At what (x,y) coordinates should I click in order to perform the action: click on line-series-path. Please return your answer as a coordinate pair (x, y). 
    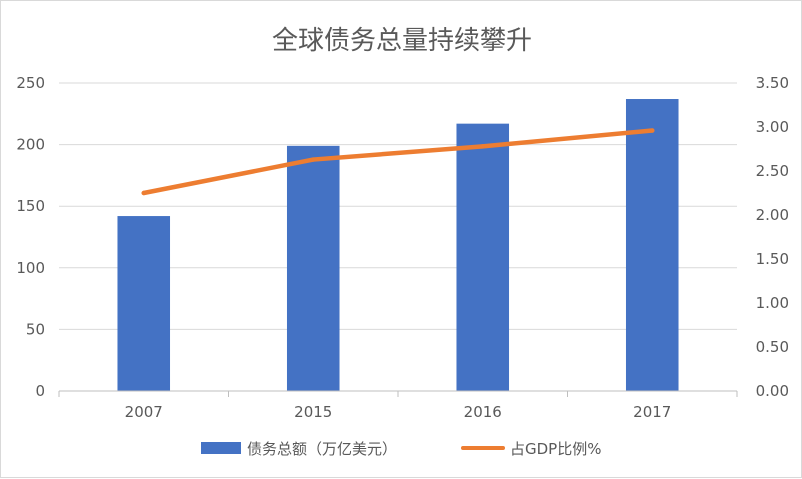
    Looking at the image, I should click on (398, 162).